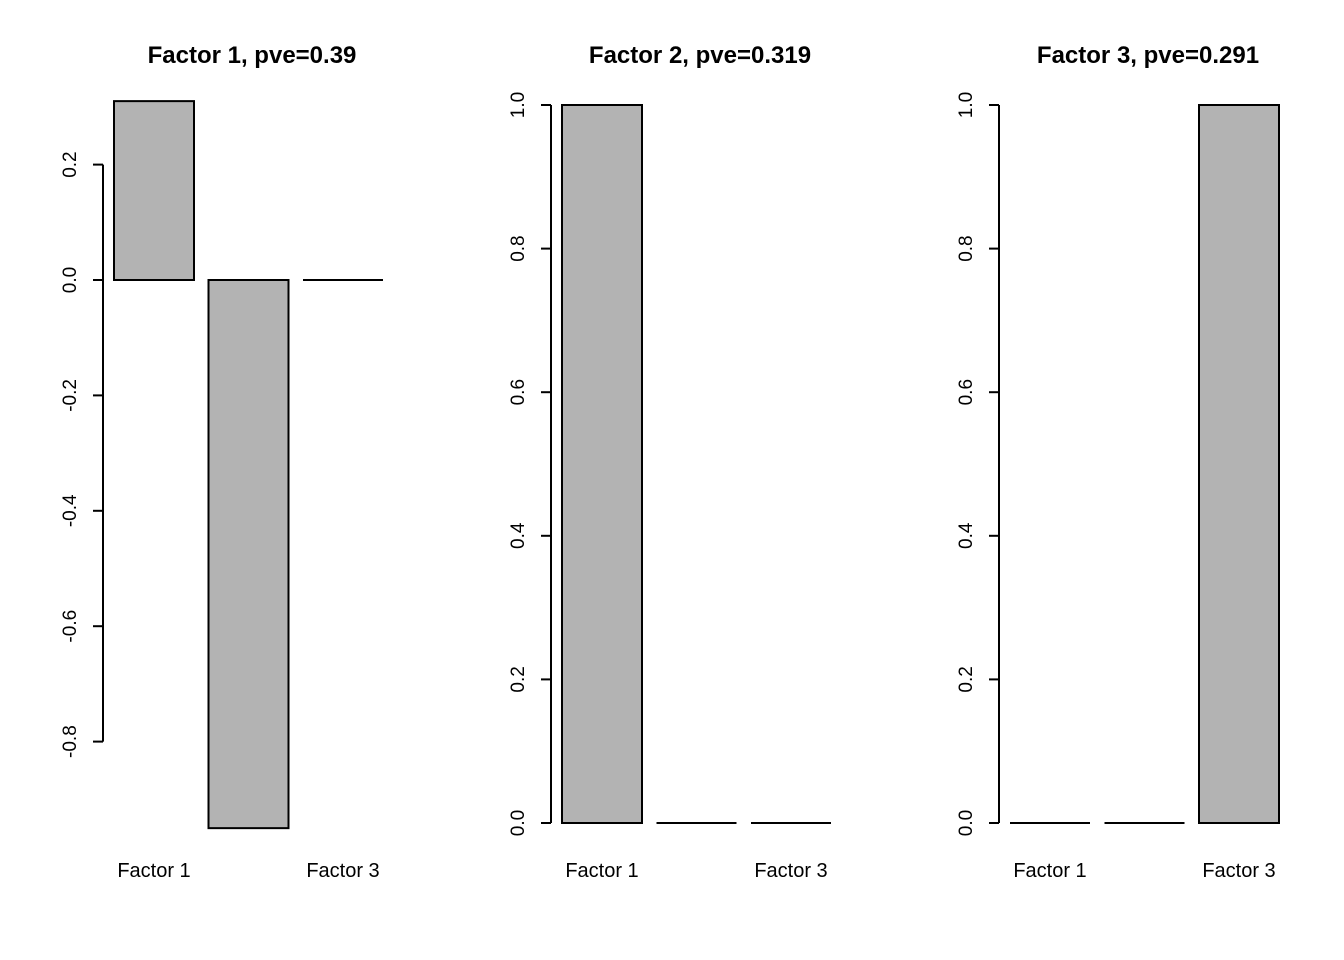  Describe the element at coordinates (70, 626) in the screenshot. I see `y-tick-label: -0.6` at that location.